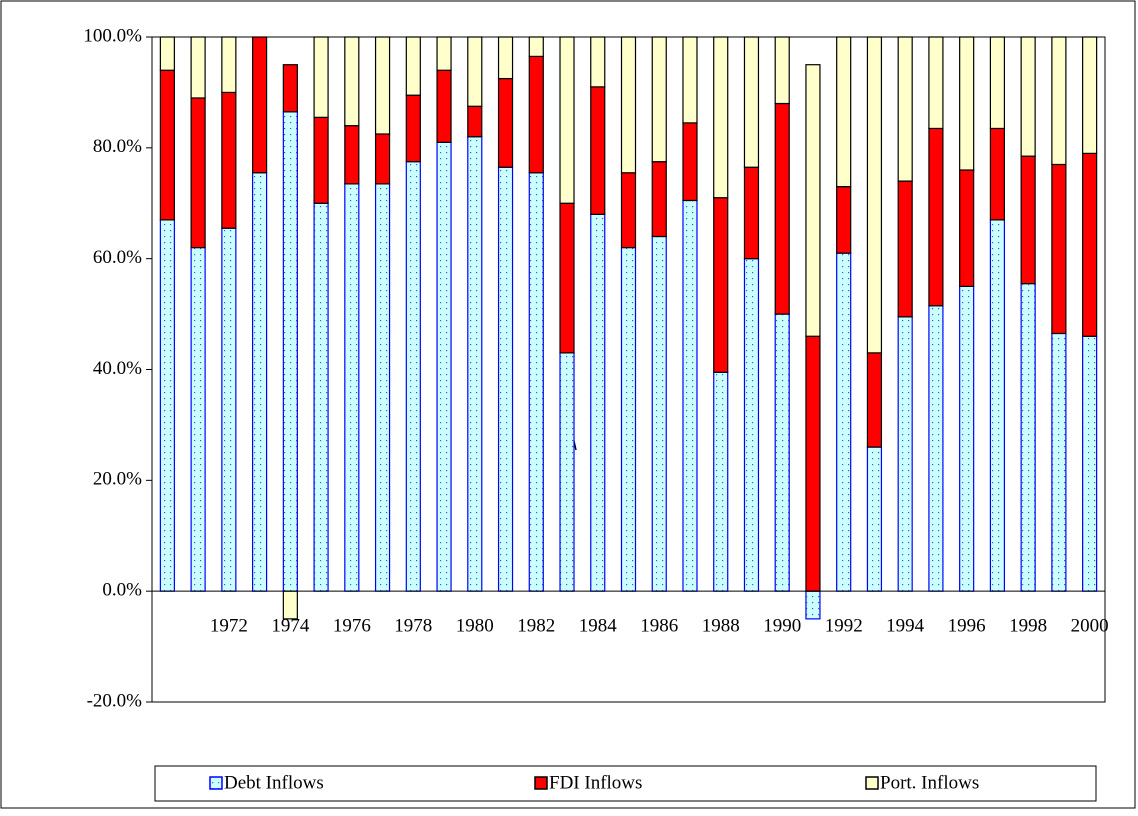 The width and height of the screenshot is (1138, 816). I want to click on y-tick-label: 100.0%, so click(112, 35).